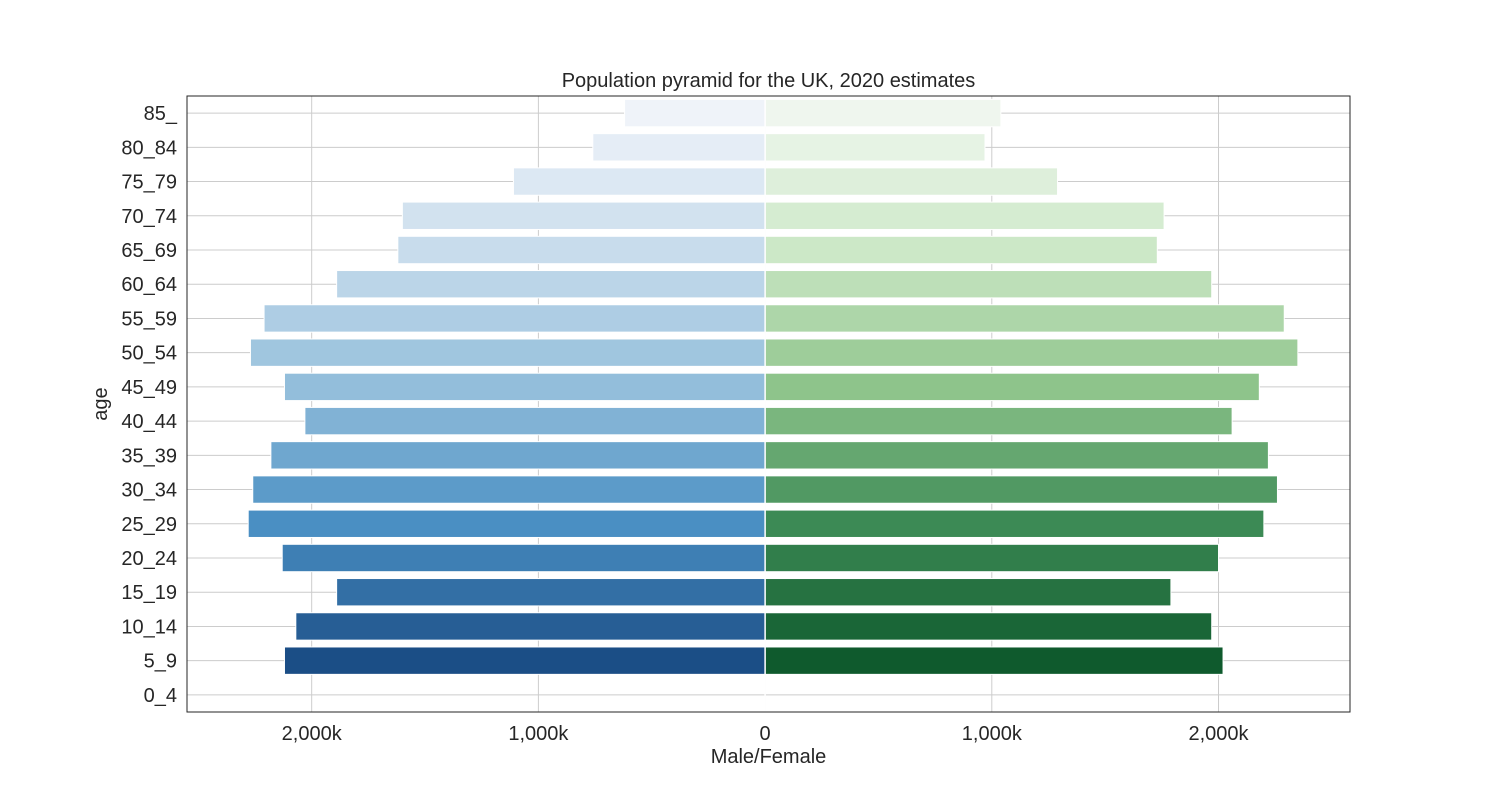 The width and height of the screenshot is (1500, 800). I want to click on y-tick-label: 0_4, so click(160, 696).